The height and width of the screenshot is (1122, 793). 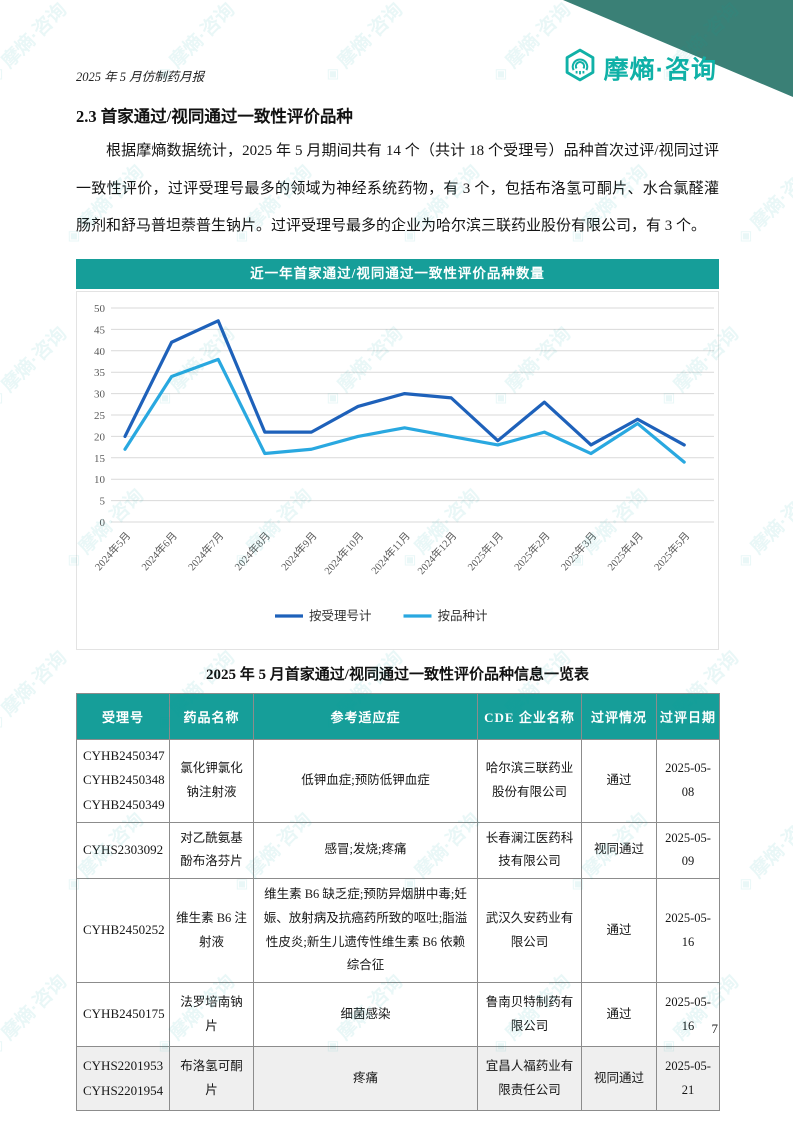 I want to click on table-cell: 布洛氢可酮片, so click(x=211, y=1079).